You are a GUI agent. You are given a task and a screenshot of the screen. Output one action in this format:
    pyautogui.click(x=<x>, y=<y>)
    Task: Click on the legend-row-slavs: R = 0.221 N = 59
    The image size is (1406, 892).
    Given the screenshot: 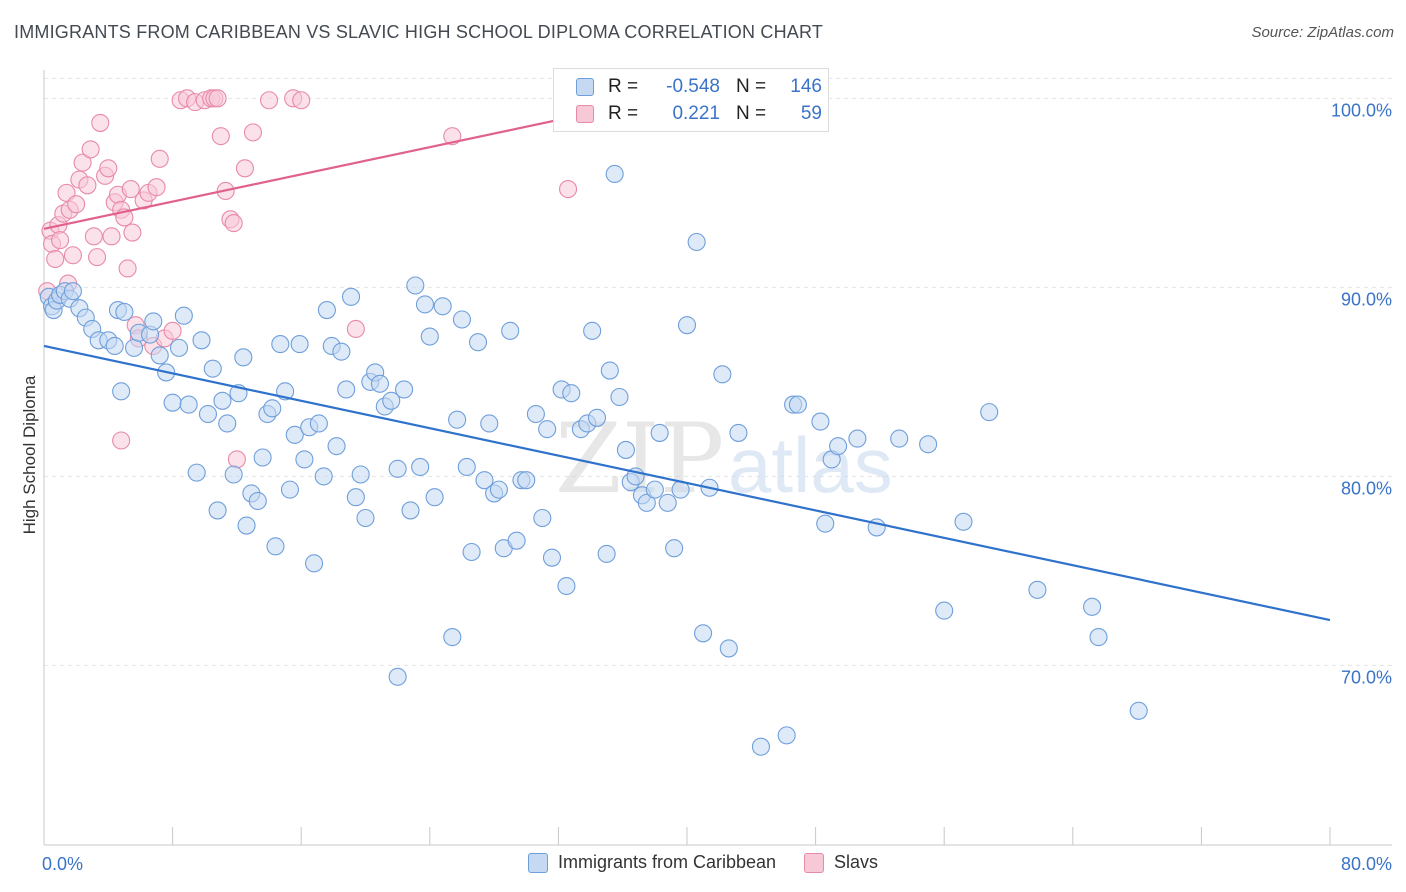 What is the action you would take?
    pyautogui.click(x=699, y=114)
    